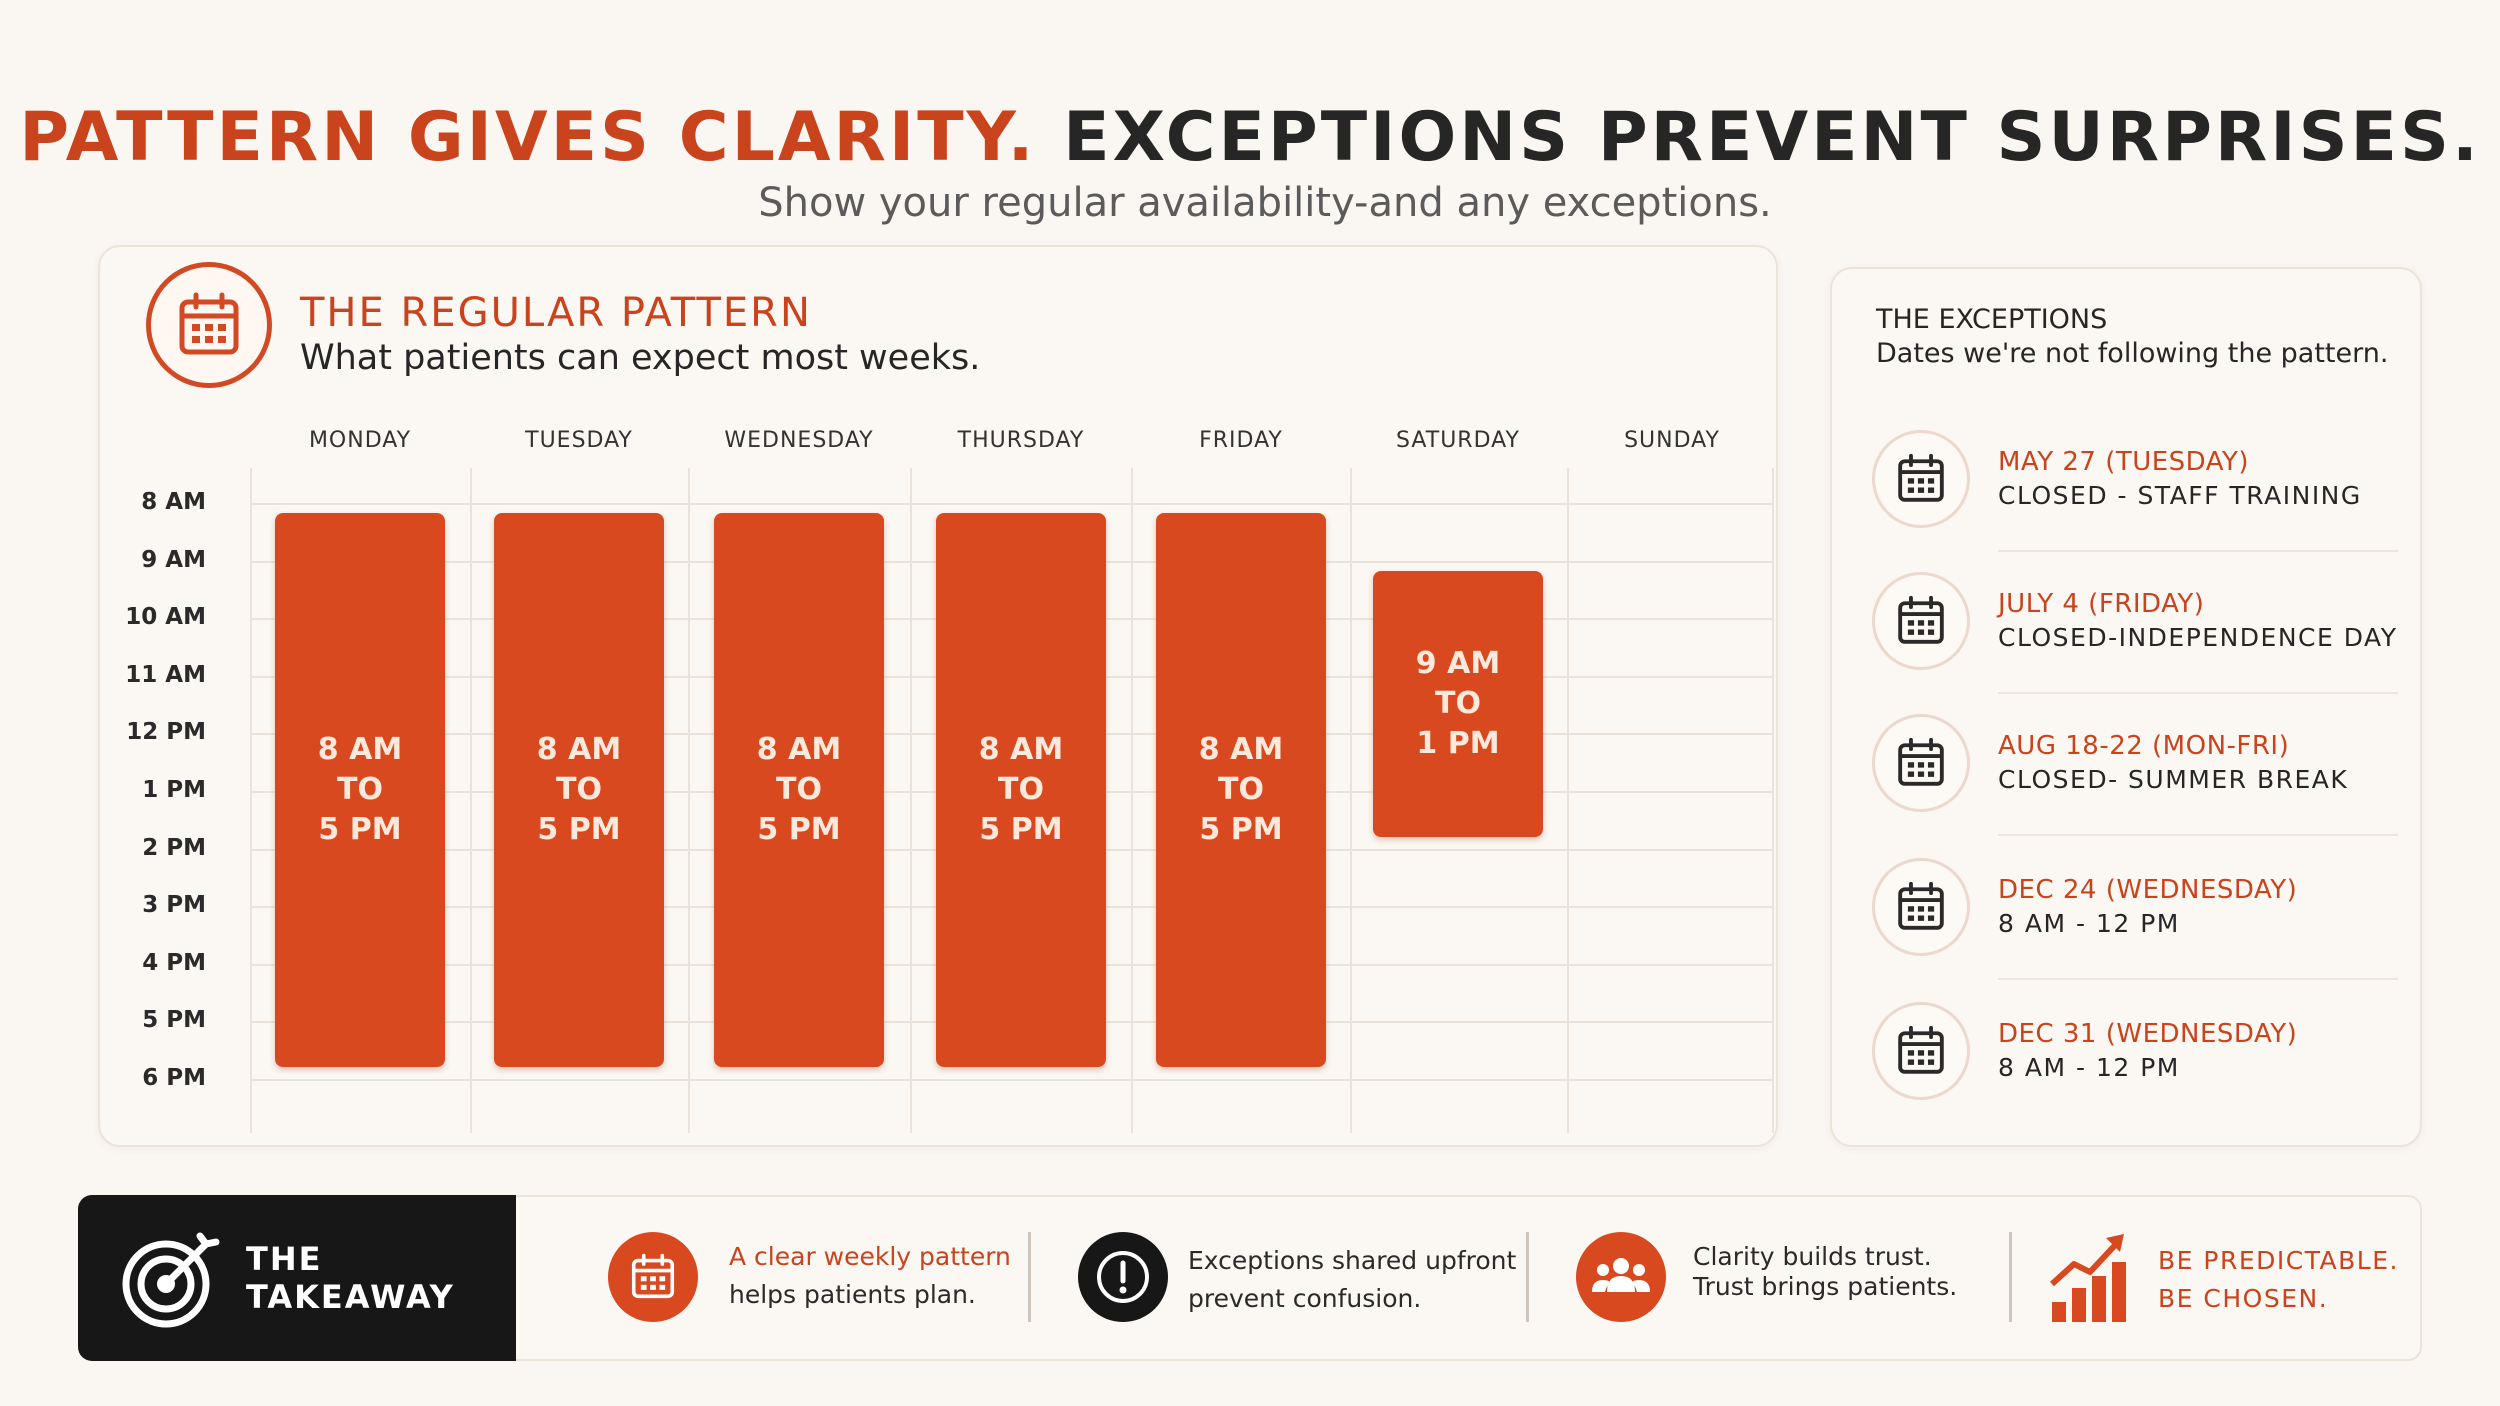 The height and width of the screenshot is (1406, 2500). Describe the element at coordinates (799, 440) in the screenshot. I see `day-label-wednesday: WEDNESDAY` at that location.